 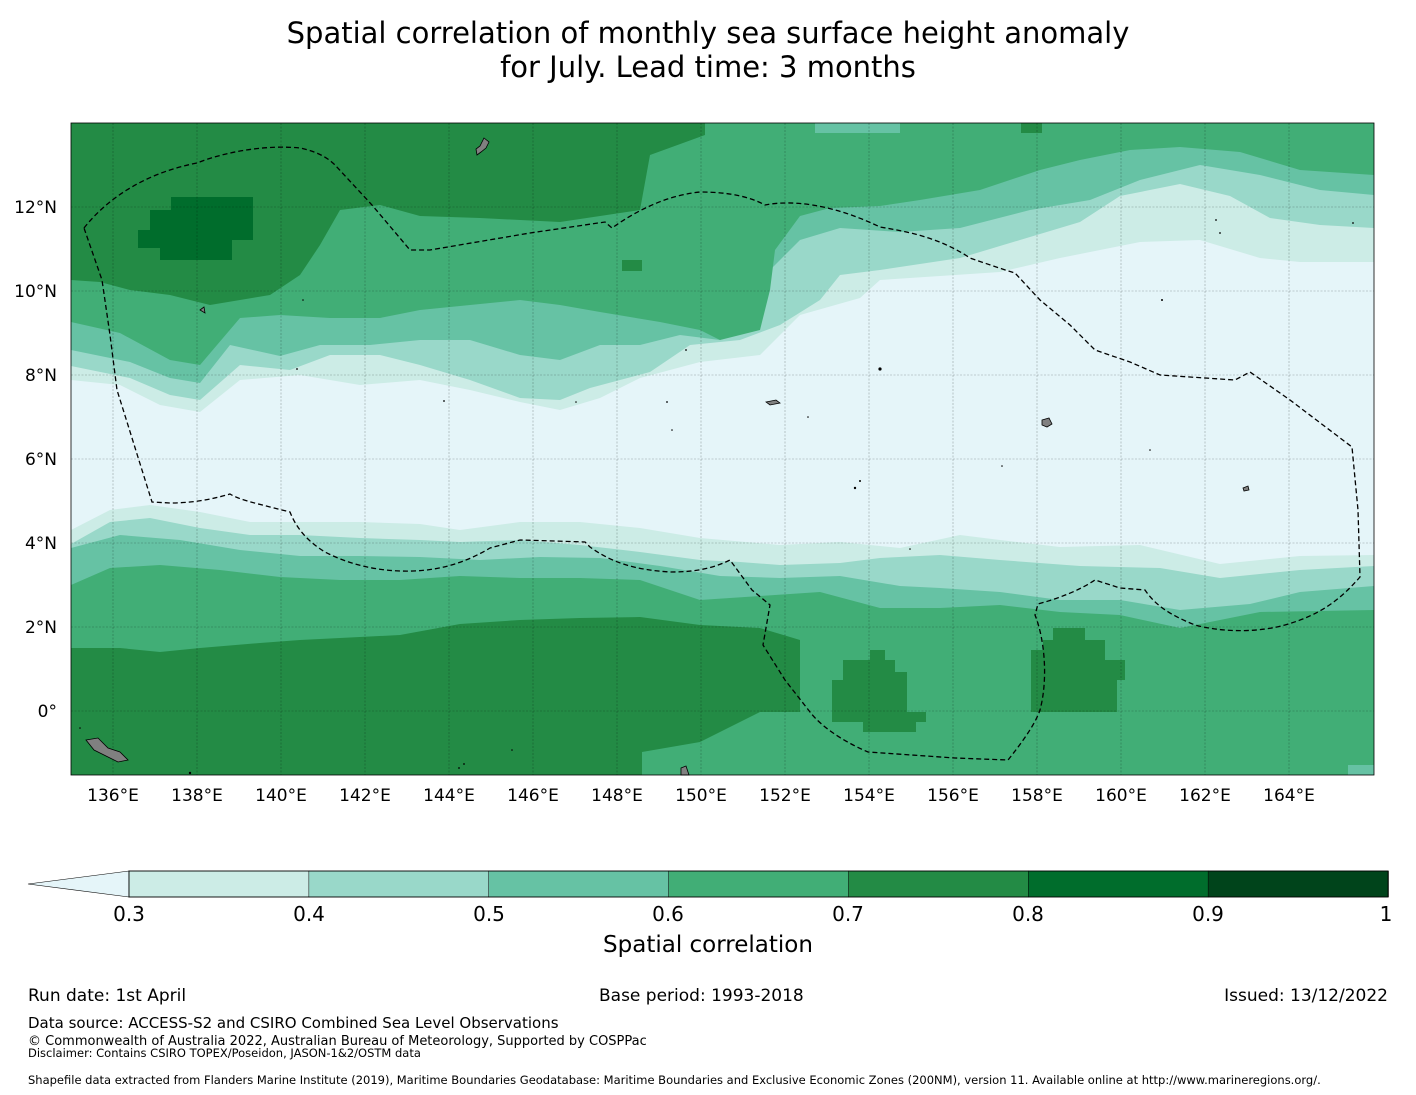 What do you see at coordinates (1121, 796) in the screenshot?
I see `lon-label: 160°E` at bounding box center [1121, 796].